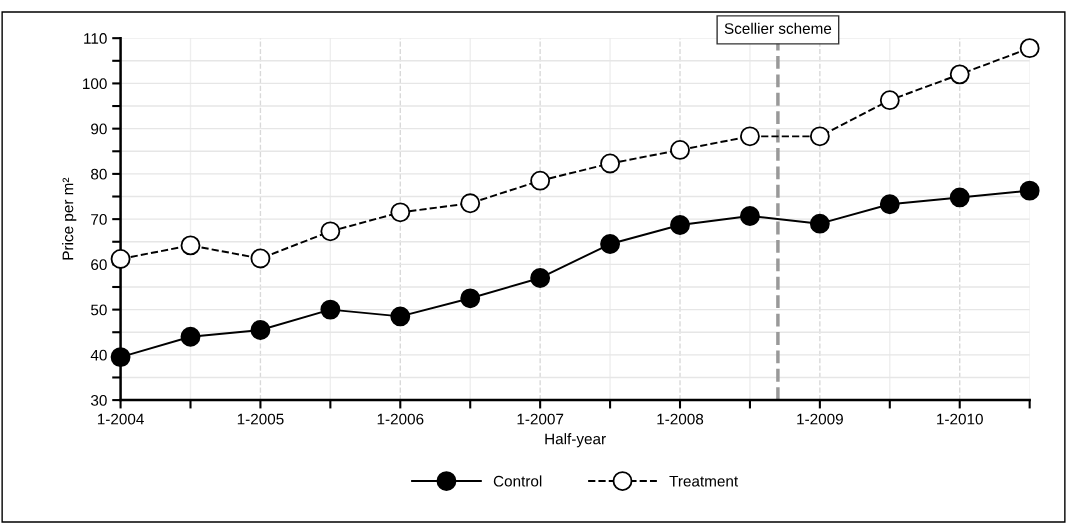  Describe the element at coordinates (960, 419) in the screenshot. I see `x-tick-label: 1-2010` at that location.